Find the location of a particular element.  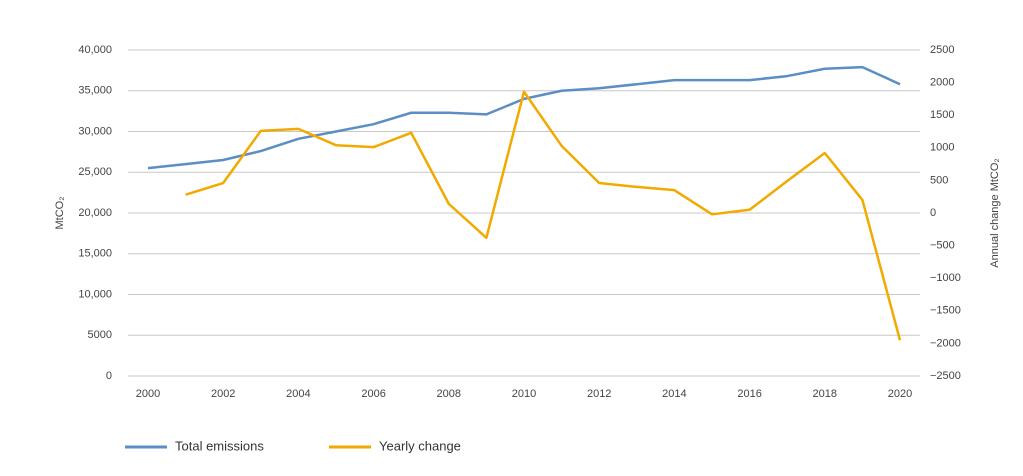

legend-label: Yearly change is located at coordinates (420, 445).